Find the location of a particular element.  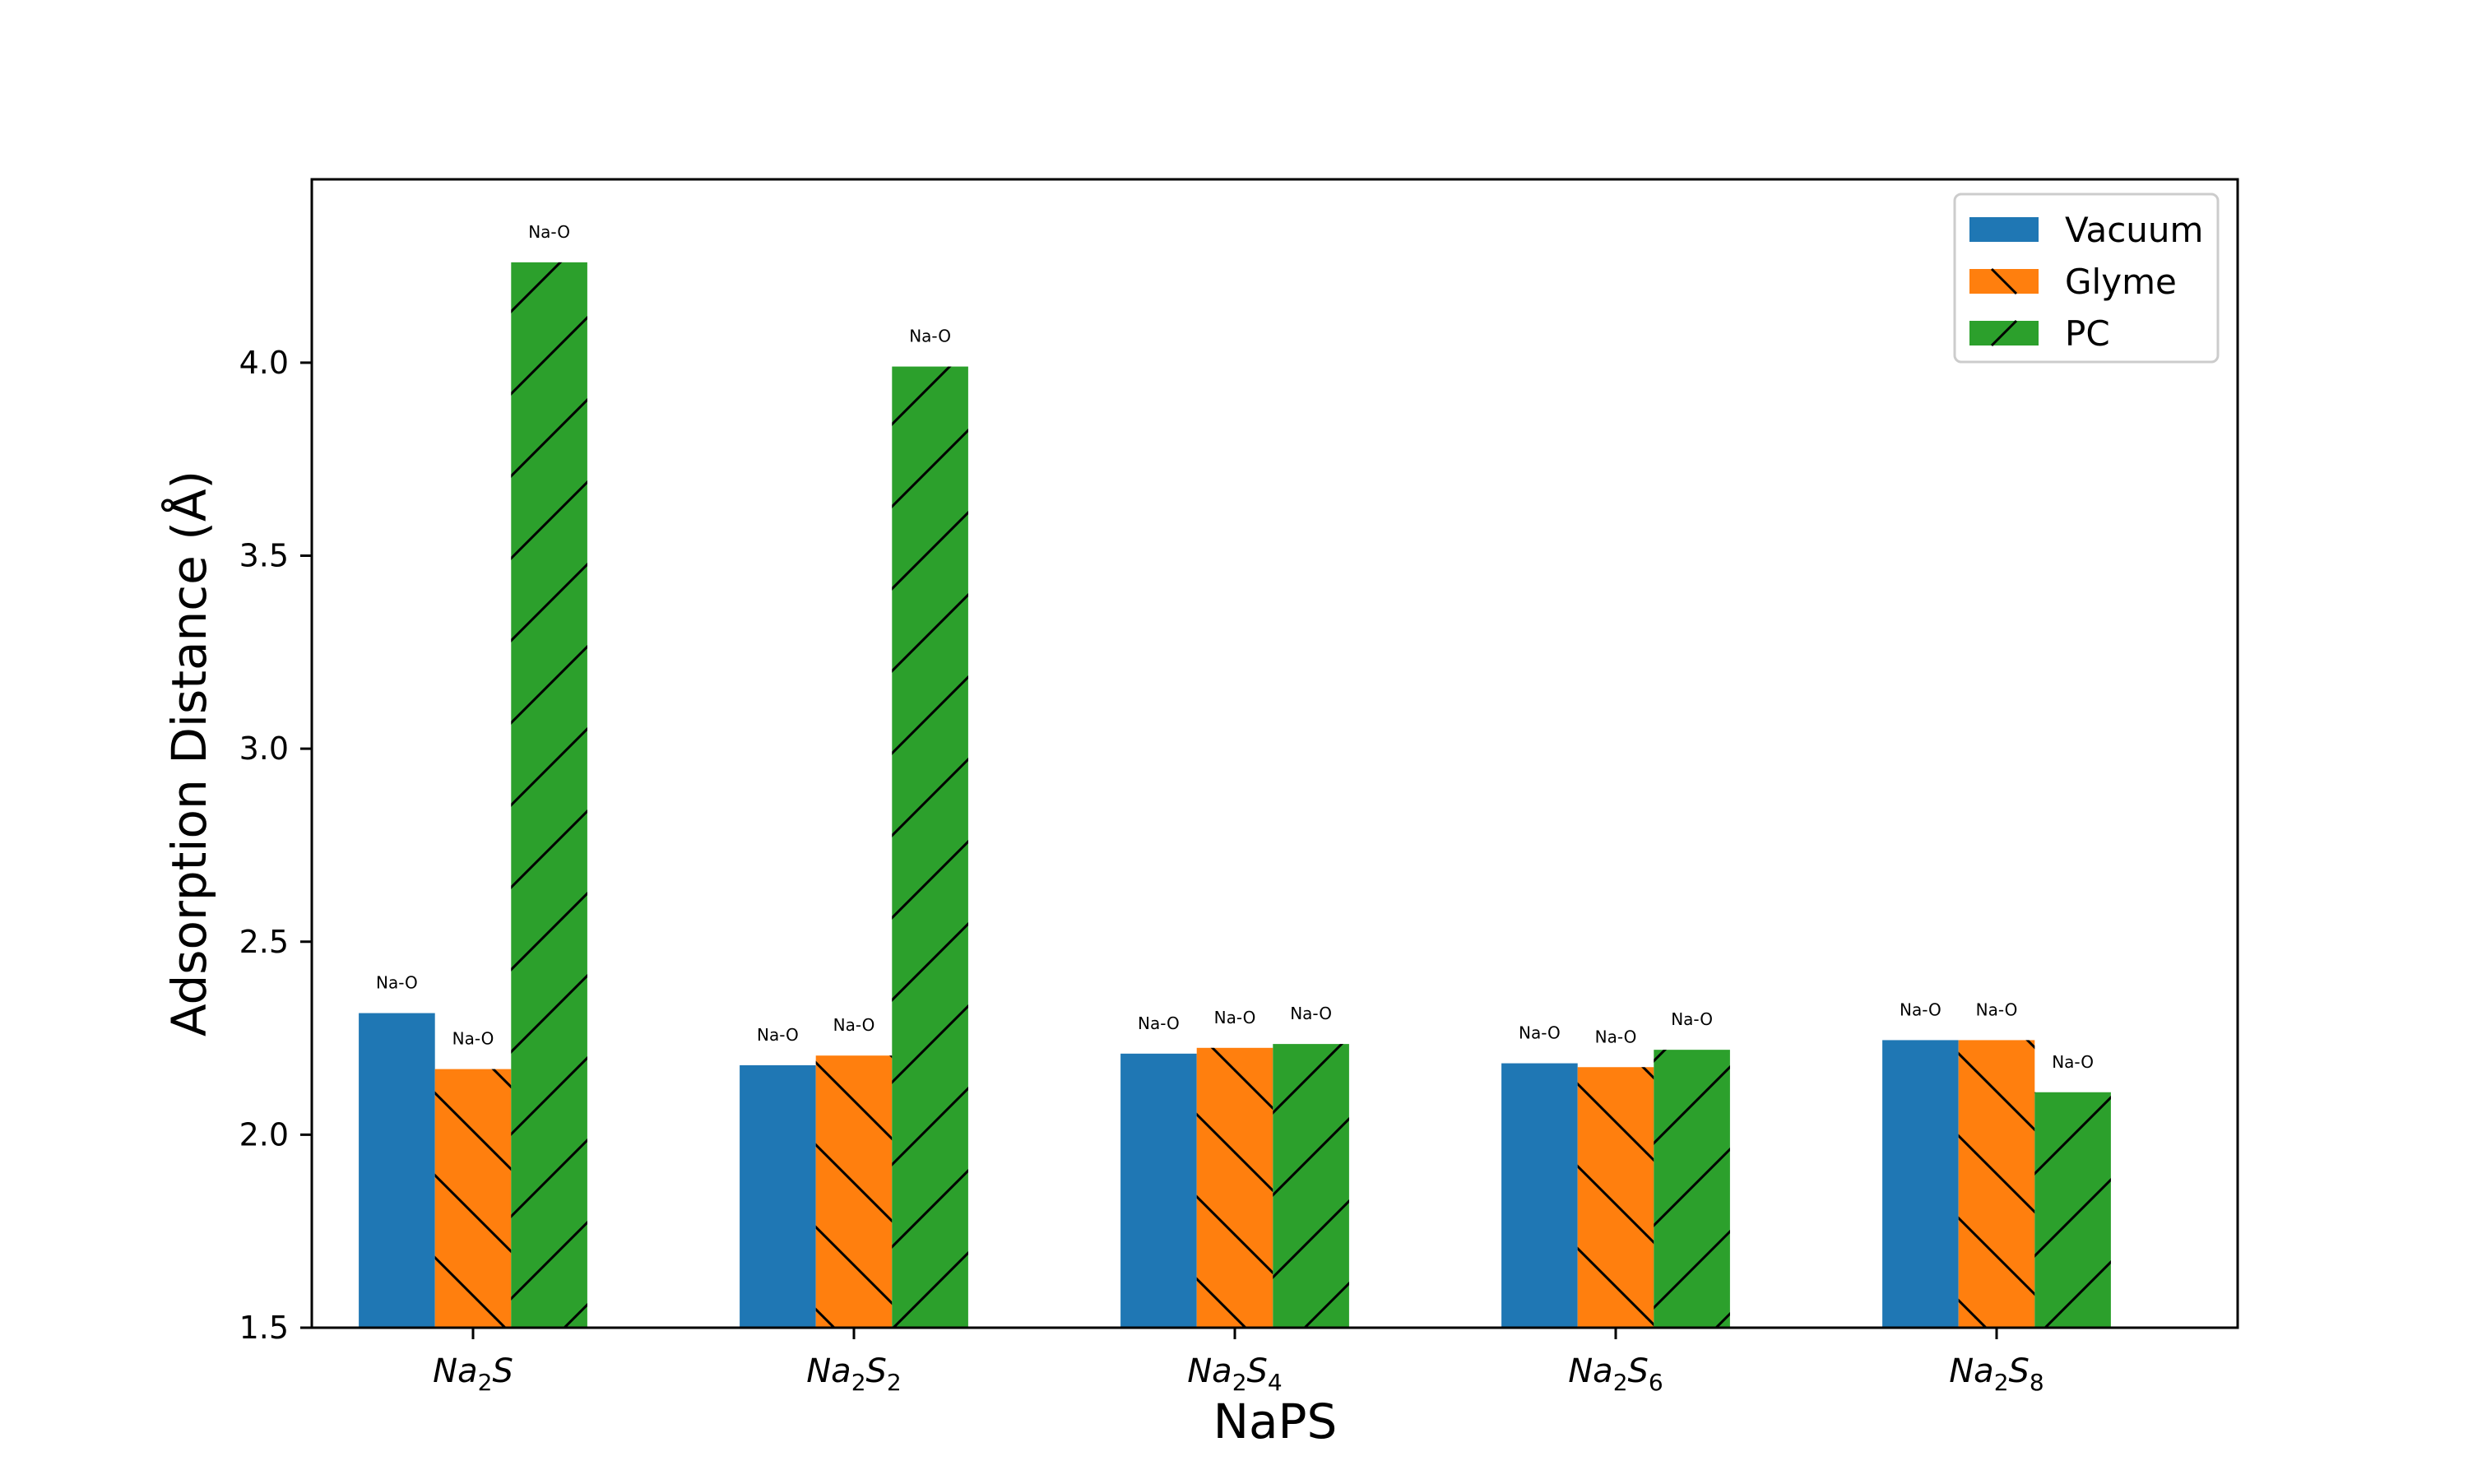

x-axis: Na2S Na2S2 Na2S4 Na2S6 Na2S8 is located at coordinates (1238, 1362).